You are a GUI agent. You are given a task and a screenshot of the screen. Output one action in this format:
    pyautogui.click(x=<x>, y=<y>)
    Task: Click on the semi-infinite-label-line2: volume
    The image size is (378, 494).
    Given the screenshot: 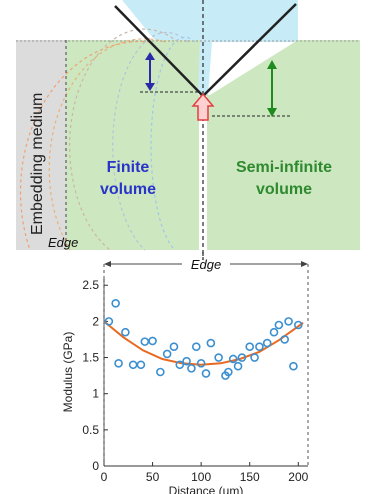 What is the action you would take?
    pyautogui.click(x=284, y=189)
    